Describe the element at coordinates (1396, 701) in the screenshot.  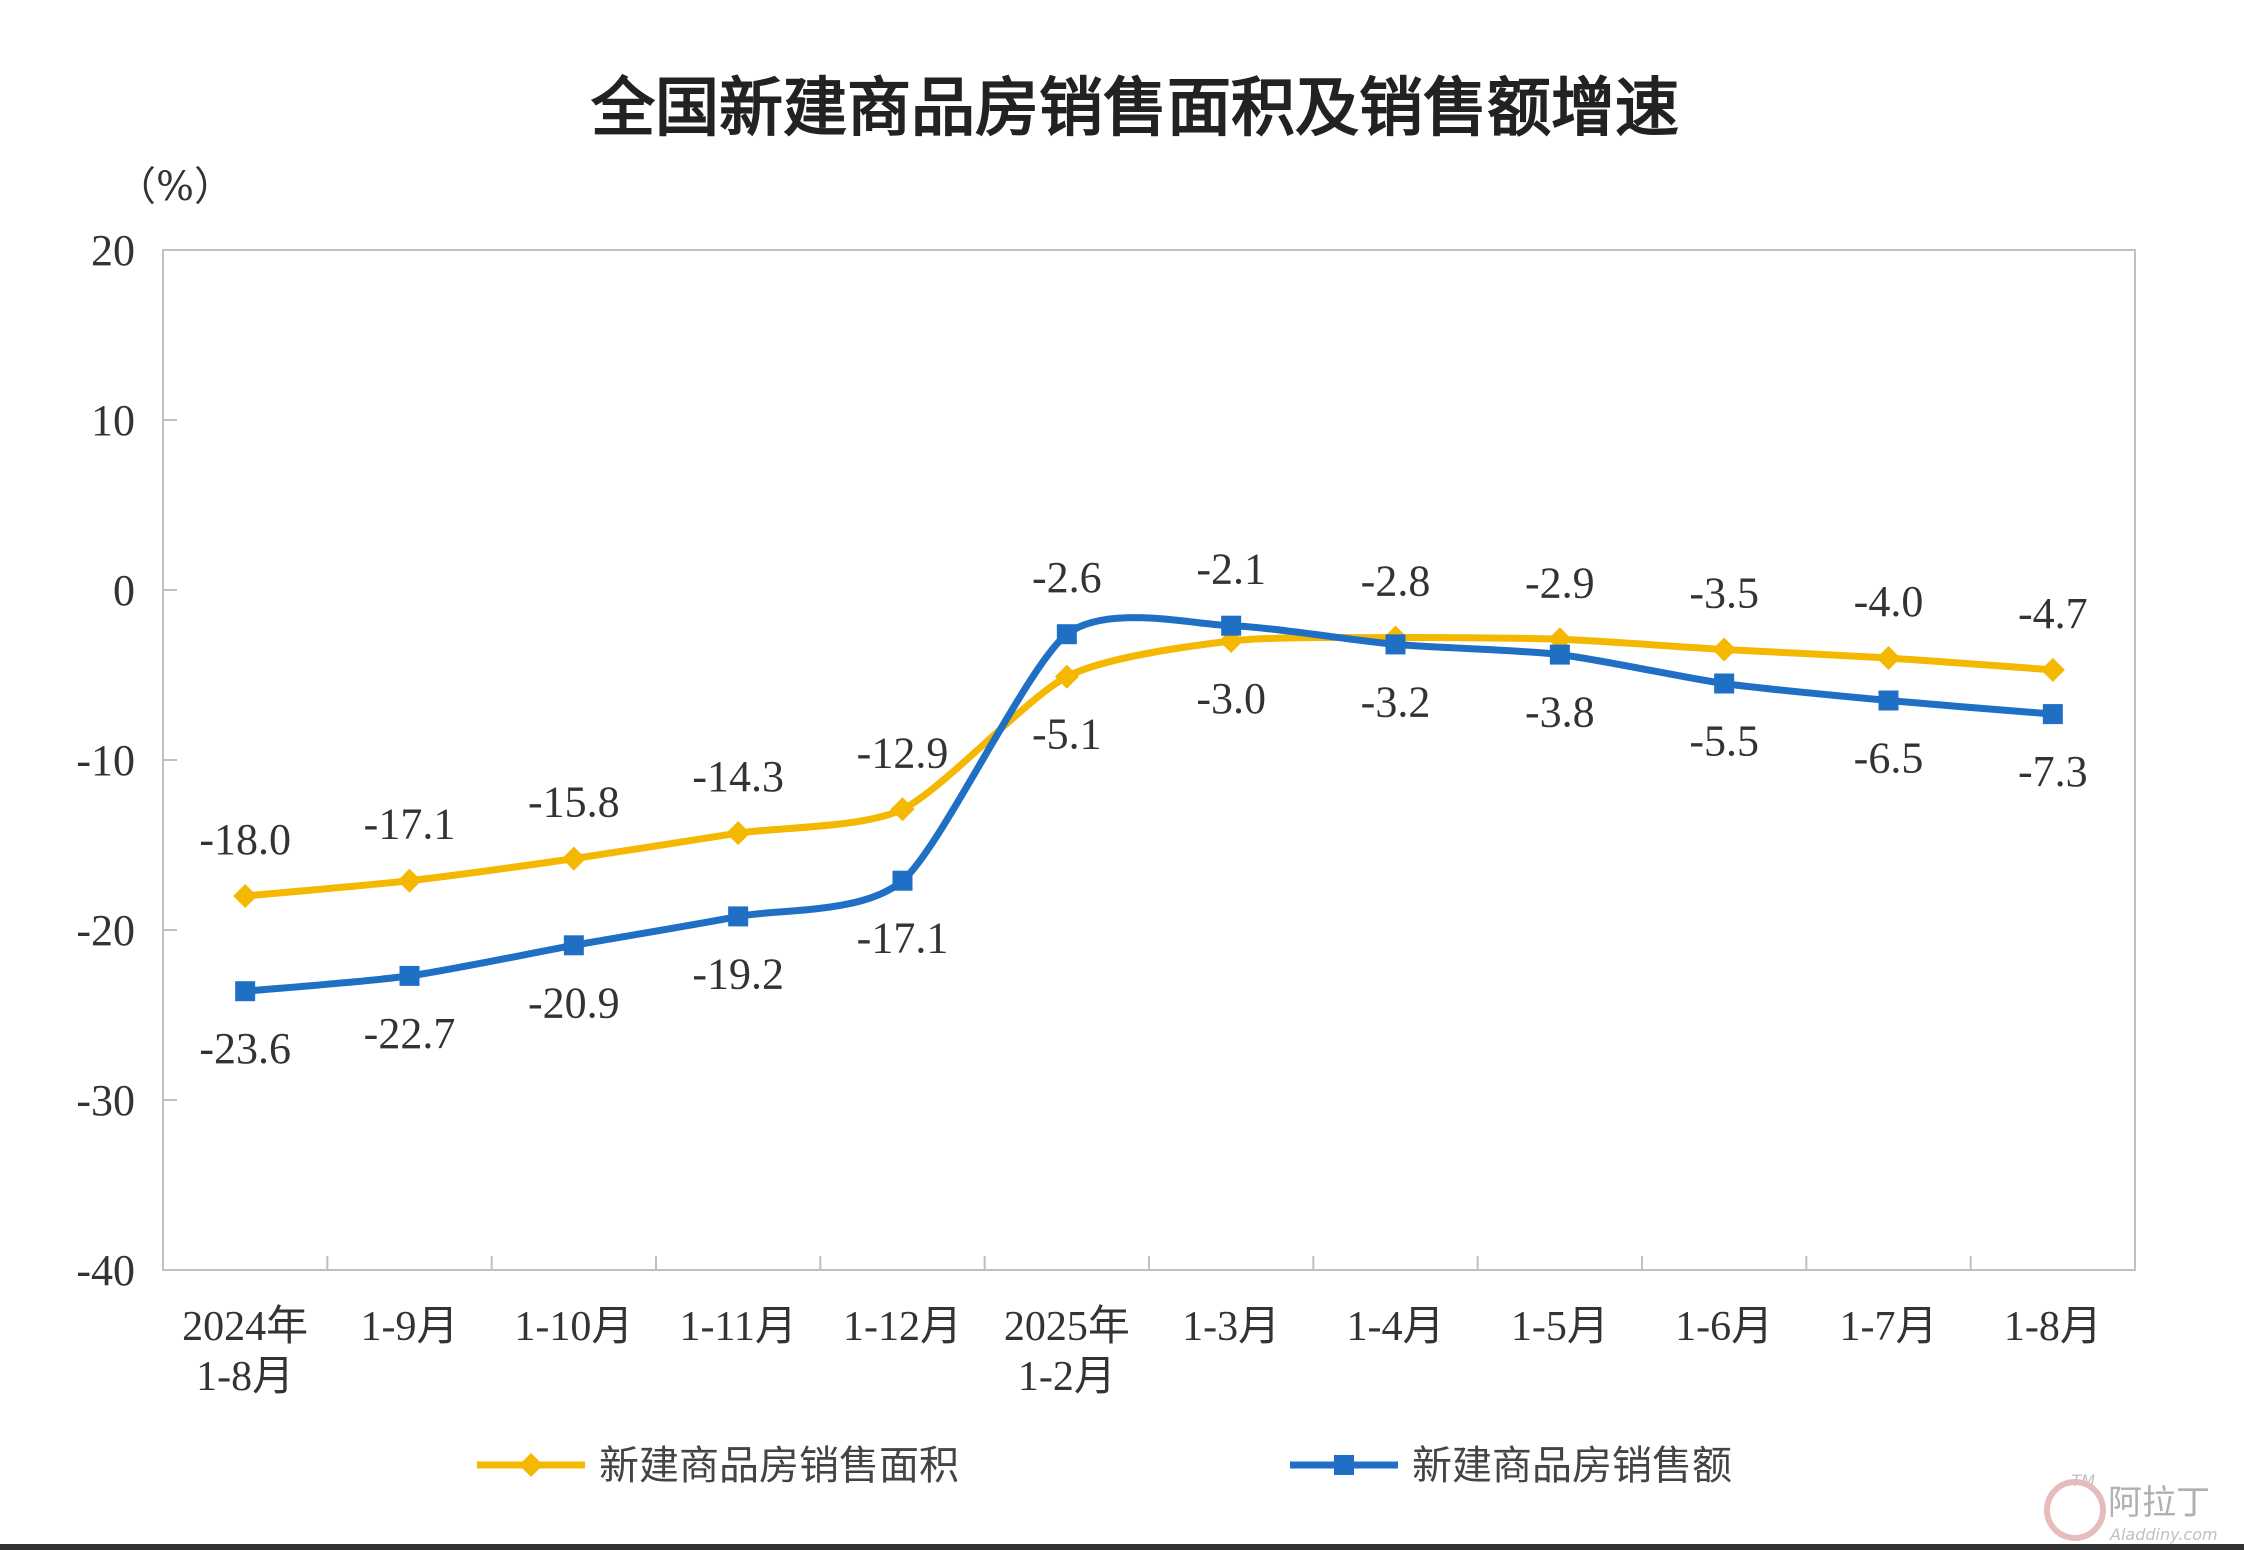
I see `data-label: -3.2` at that location.